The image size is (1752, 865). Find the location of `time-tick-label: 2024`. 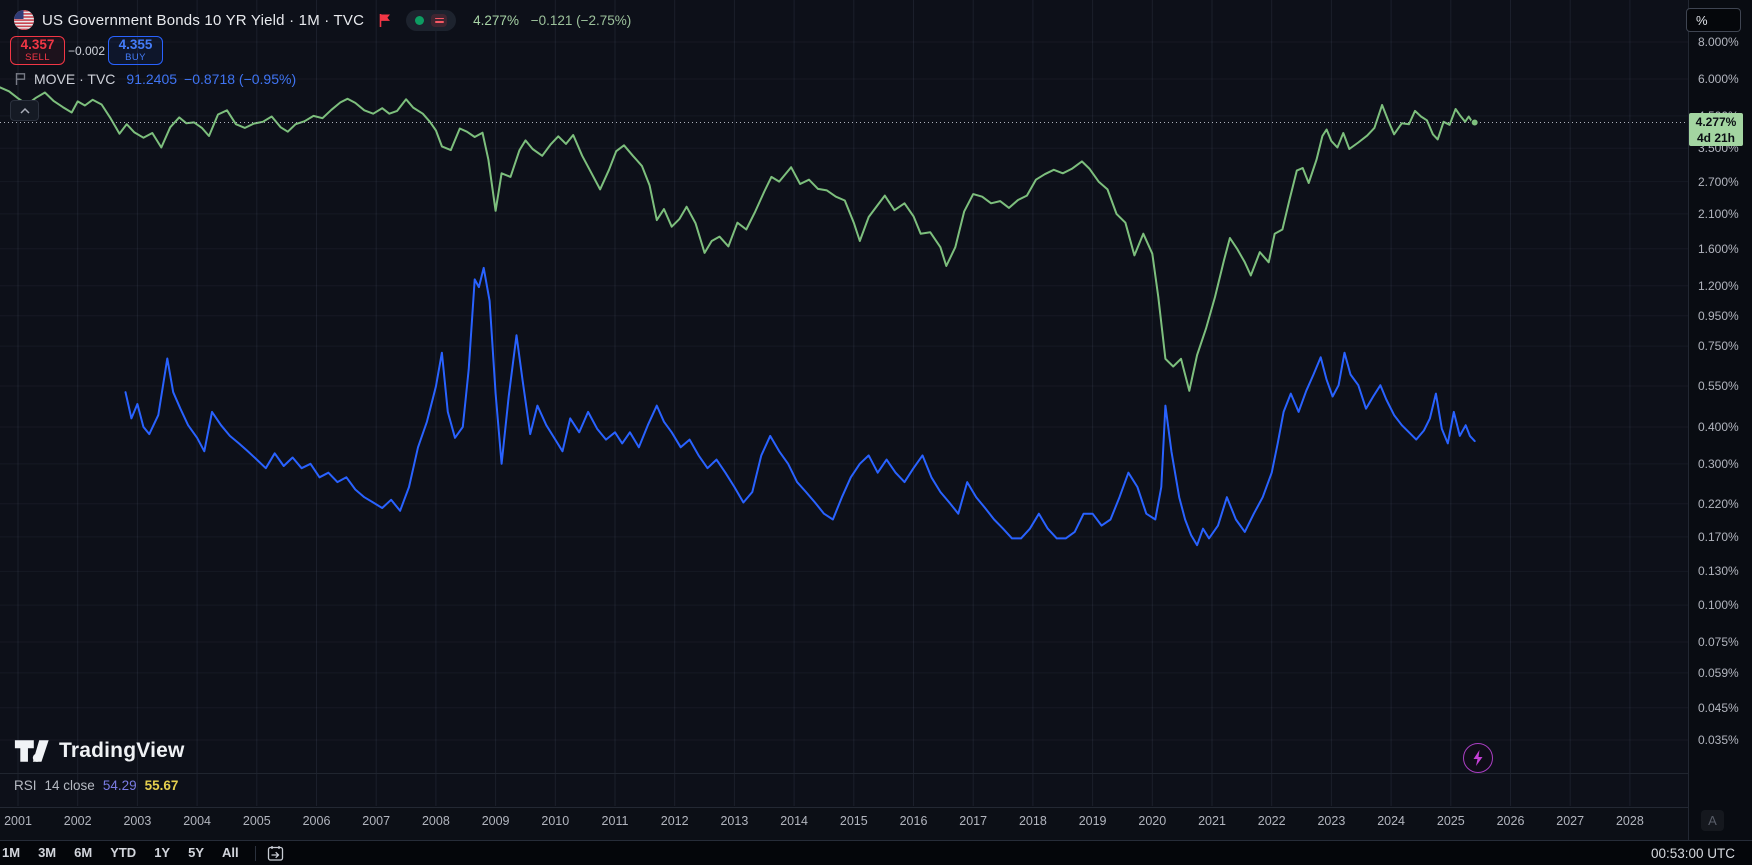

time-tick-label: 2024 is located at coordinates (1391, 821).